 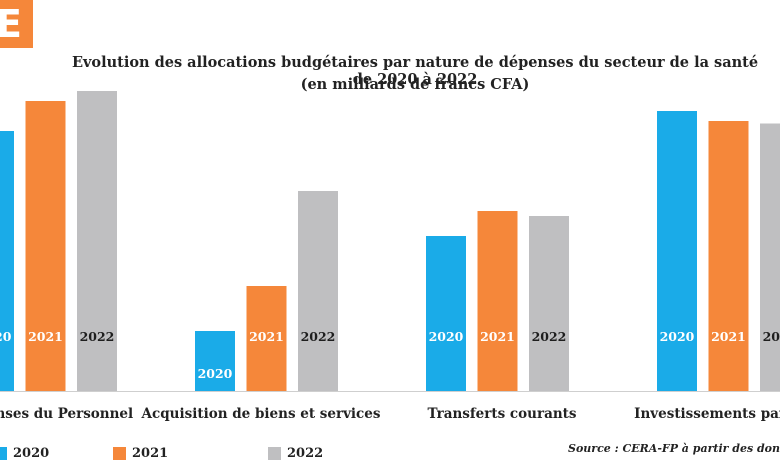 I want to click on bar-label-2020-0: 2020, so click(x=6, y=336).